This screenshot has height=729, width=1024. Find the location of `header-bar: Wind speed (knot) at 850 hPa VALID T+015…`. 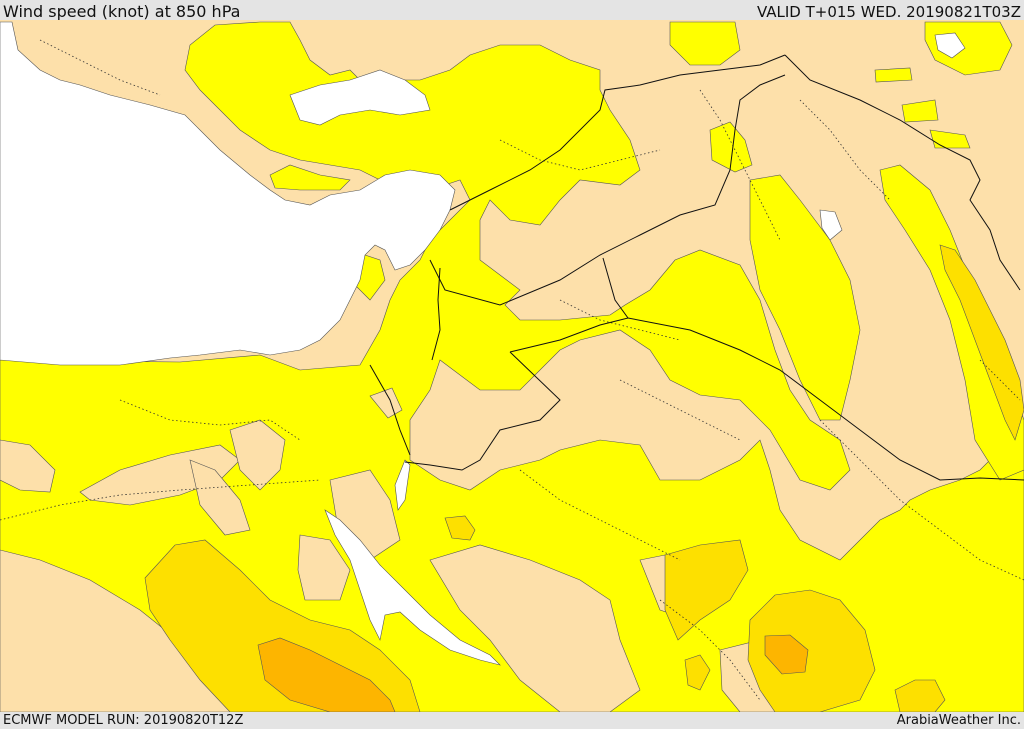

header-bar: Wind speed (knot) at 850 hPa VALID T+015… is located at coordinates (512, 10).